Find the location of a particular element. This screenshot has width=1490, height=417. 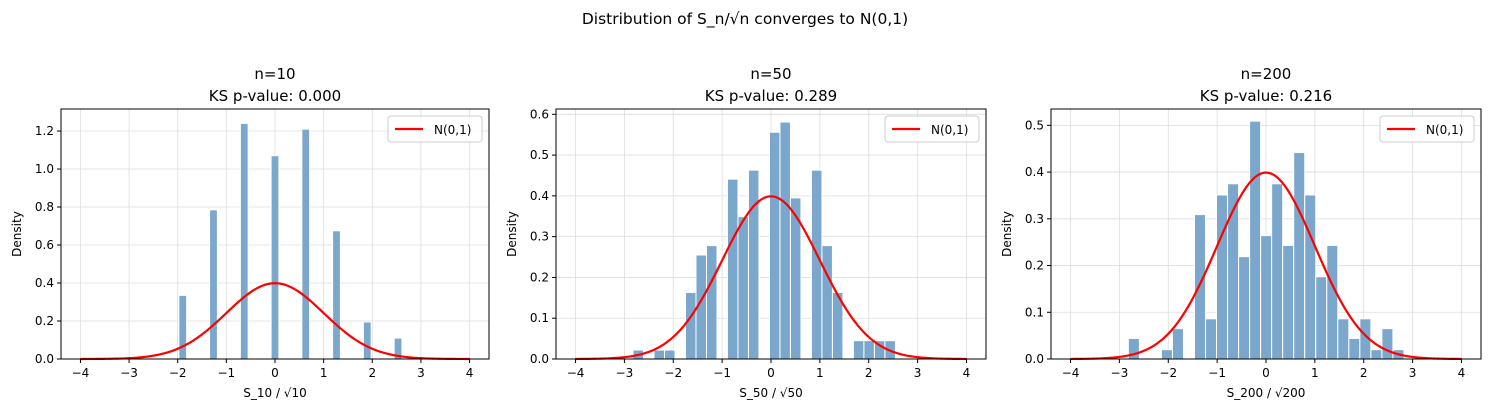

x-axis-label: S_200 / √200 is located at coordinates (1266, 393).